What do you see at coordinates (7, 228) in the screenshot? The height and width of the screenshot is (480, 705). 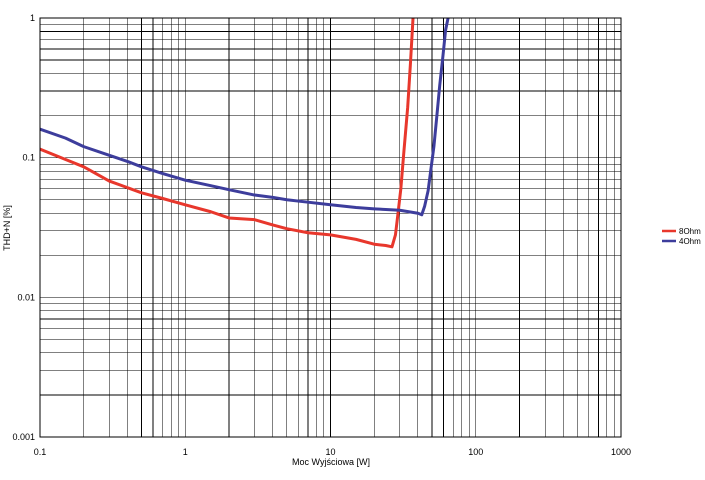 I see `y-axis-label: THD+N [%]` at bounding box center [7, 228].